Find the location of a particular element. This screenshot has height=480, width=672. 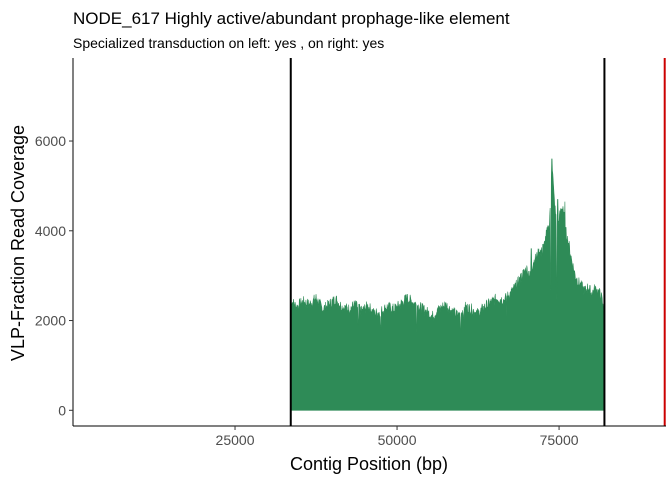

x-axis-title: Contig Position (bp) is located at coordinates (369, 464).